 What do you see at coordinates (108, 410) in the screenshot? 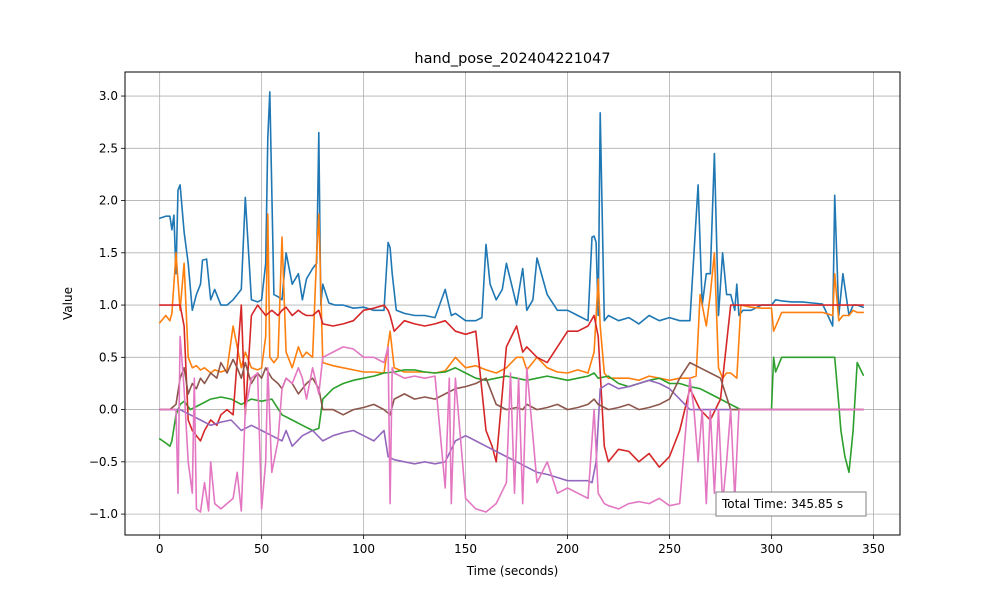
I see `y-tick-label: 0.0` at bounding box center [108, 410].